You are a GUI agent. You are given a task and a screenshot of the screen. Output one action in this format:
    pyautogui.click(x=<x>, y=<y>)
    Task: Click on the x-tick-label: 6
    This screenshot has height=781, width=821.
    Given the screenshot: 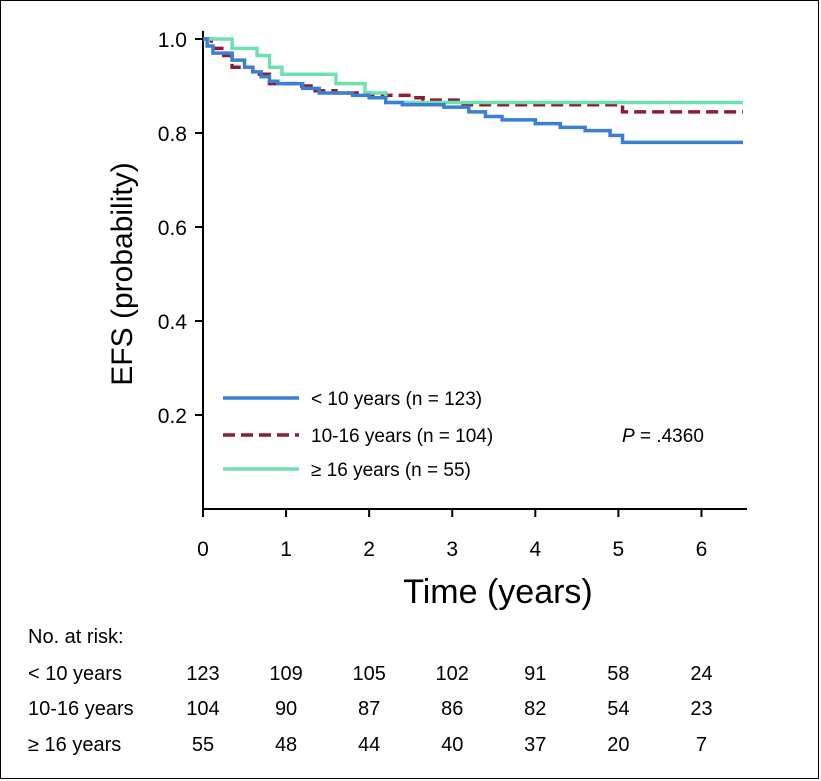 What is the action you would take?
    pyautogui.click(x=702, y=549)
    